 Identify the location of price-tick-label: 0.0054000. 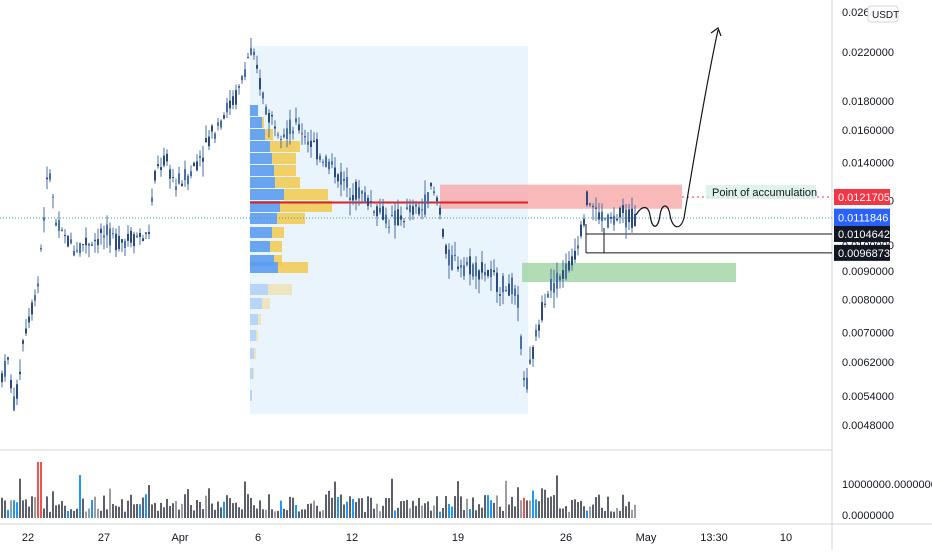
(868, 397).